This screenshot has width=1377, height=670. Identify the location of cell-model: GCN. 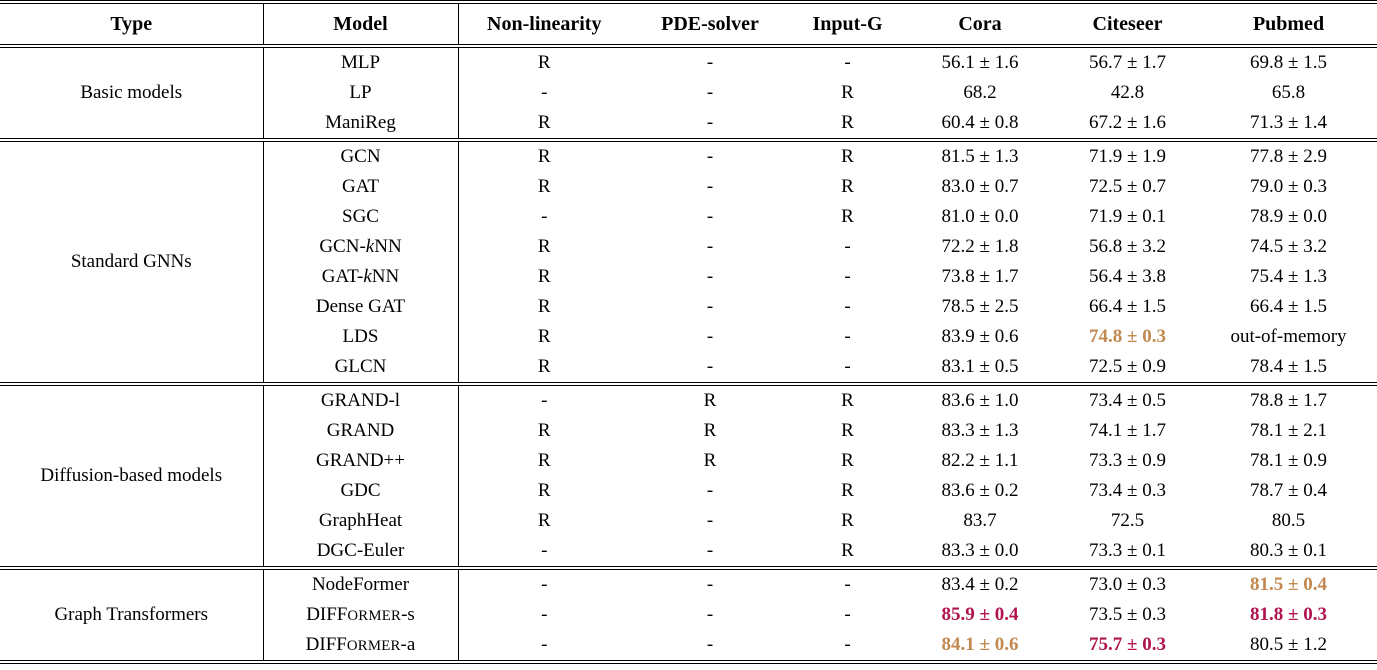
(361, 156).